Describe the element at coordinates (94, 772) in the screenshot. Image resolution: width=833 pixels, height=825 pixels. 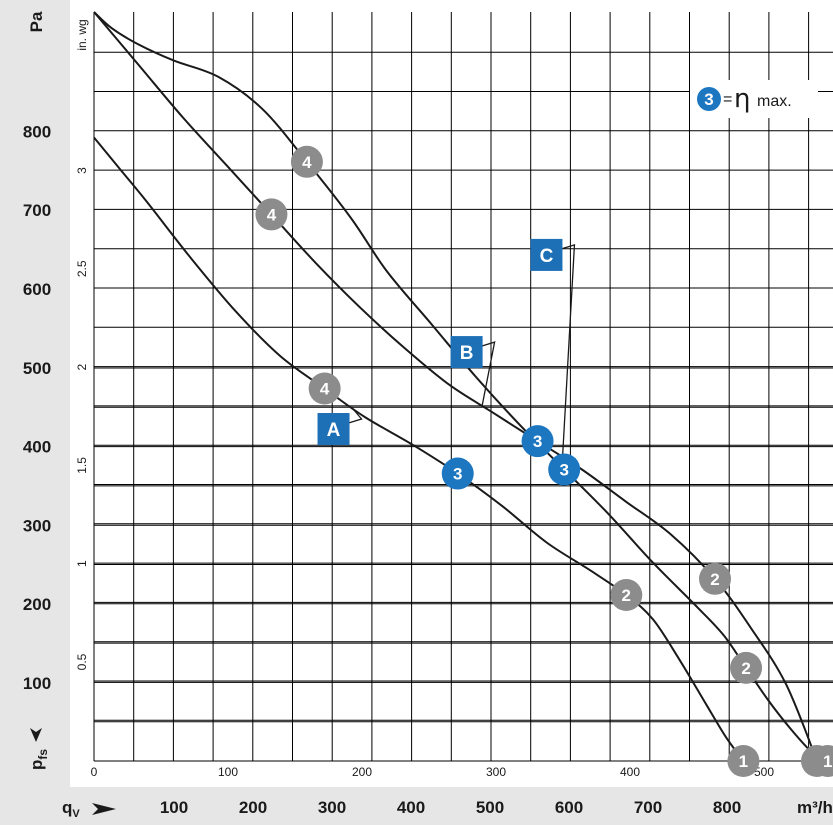
I see `cfm-tick-label: 0` at that location.